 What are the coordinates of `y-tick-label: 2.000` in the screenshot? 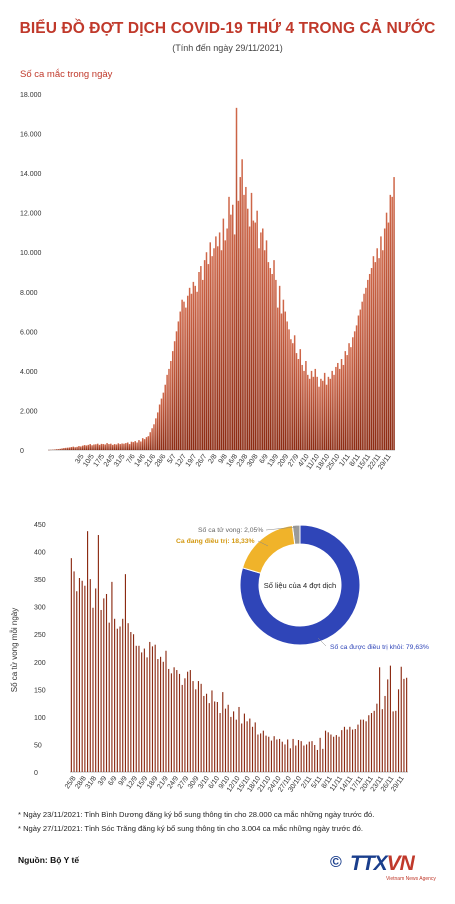 It's located at (29, 411).